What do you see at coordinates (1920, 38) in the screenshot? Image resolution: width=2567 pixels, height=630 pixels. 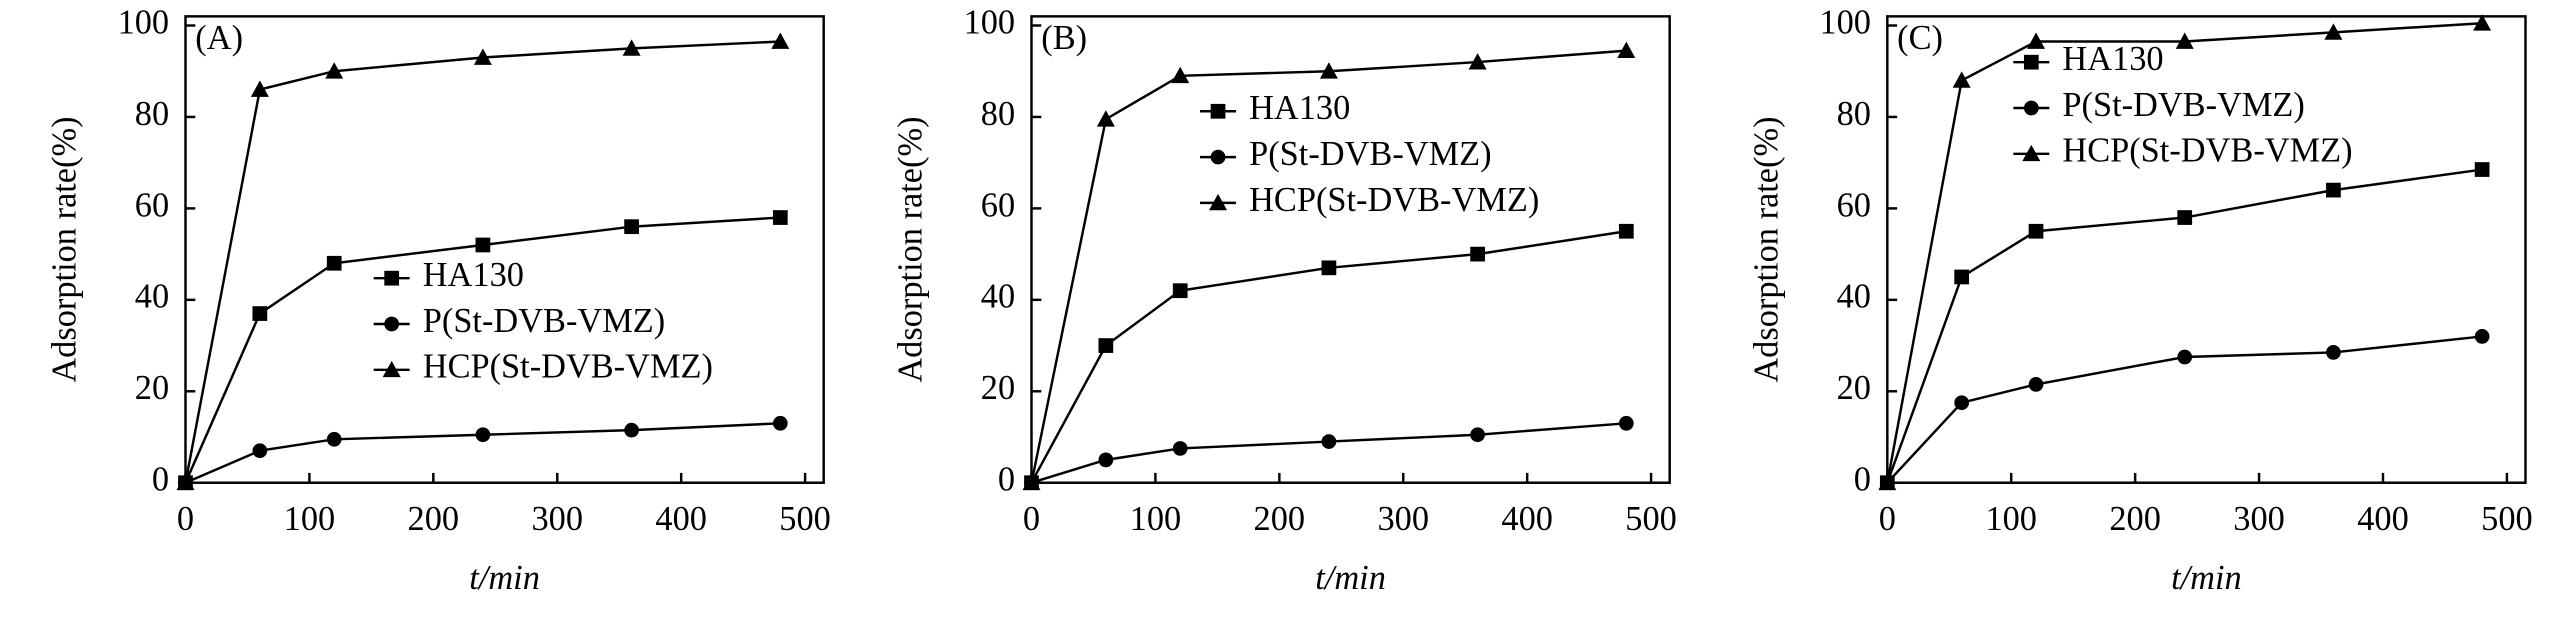 I see `panel-label: (C)` at bounding box center [1920, 38].